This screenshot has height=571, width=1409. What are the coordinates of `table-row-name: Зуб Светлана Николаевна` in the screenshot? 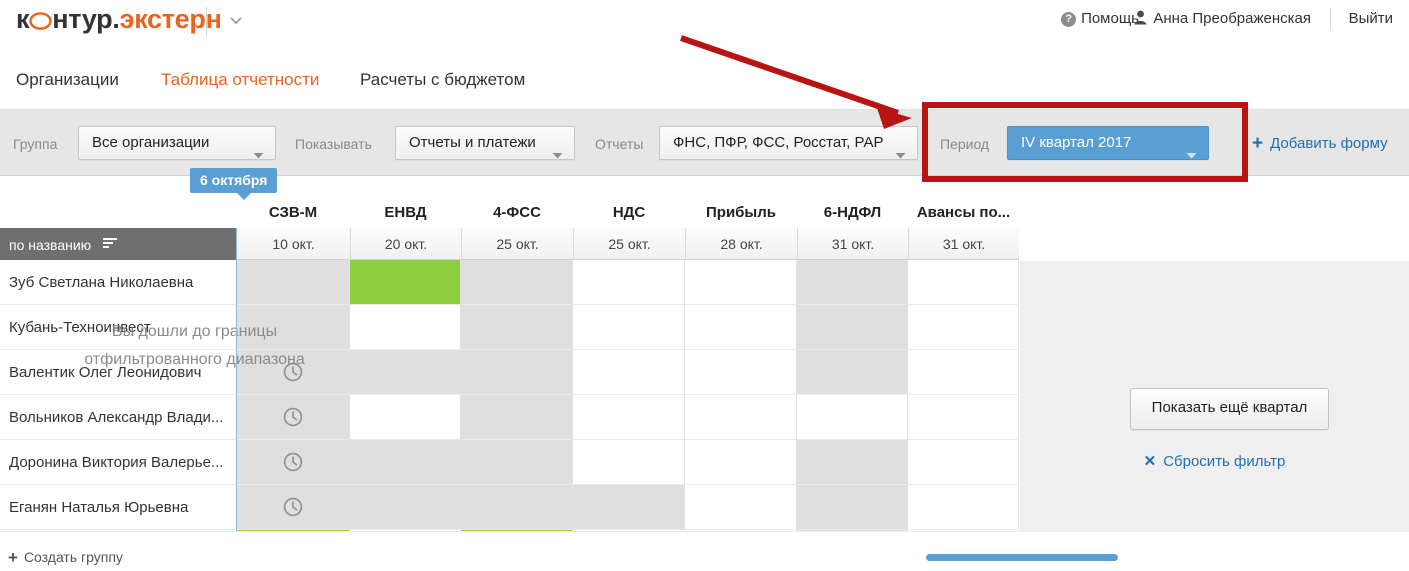 It's located at (118, 282).